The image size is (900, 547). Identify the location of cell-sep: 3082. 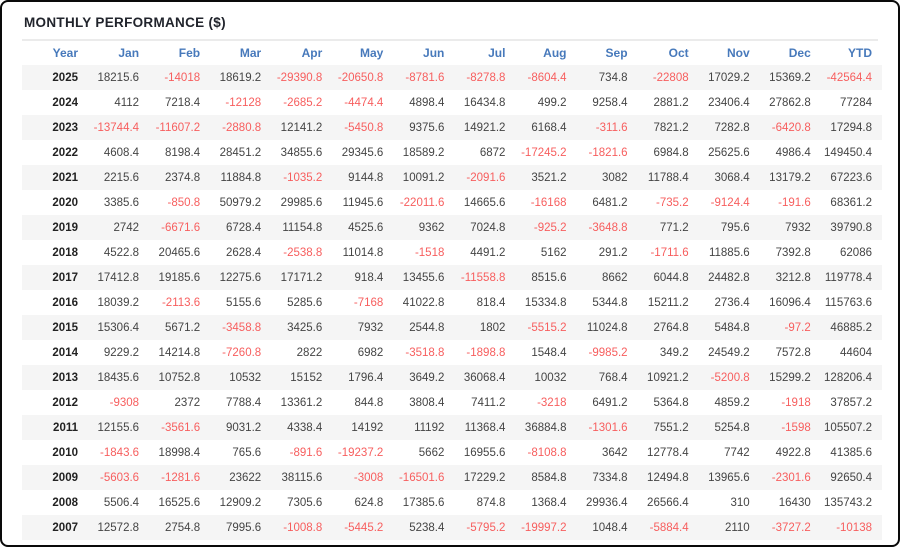
(614, 177).